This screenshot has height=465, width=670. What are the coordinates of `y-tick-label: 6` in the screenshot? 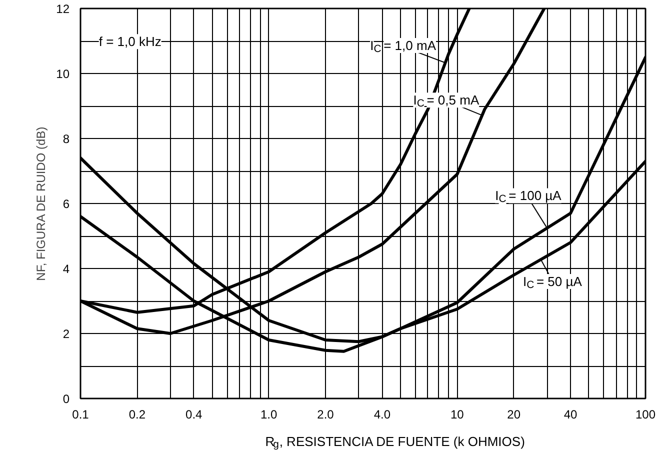 It's located at (66, 204).